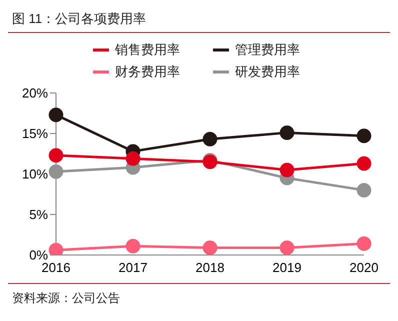 Image resolution: width=398 pixels, height=321 pixels. Describe the element at coordinates (38, 214) in the screenshot. I see `y-tick-label: 5%` at that location.